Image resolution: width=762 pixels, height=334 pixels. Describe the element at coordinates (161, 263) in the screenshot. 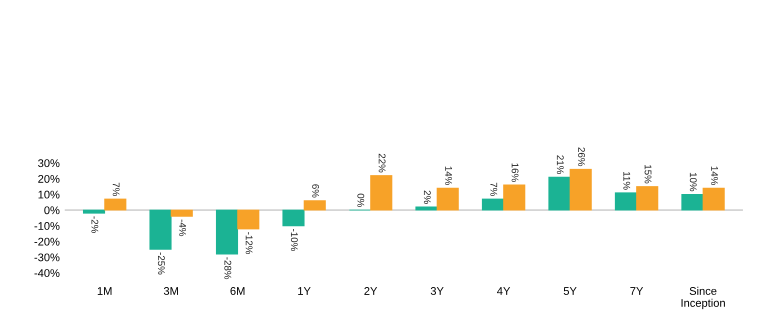

I see `data-label: -25%` at that location.